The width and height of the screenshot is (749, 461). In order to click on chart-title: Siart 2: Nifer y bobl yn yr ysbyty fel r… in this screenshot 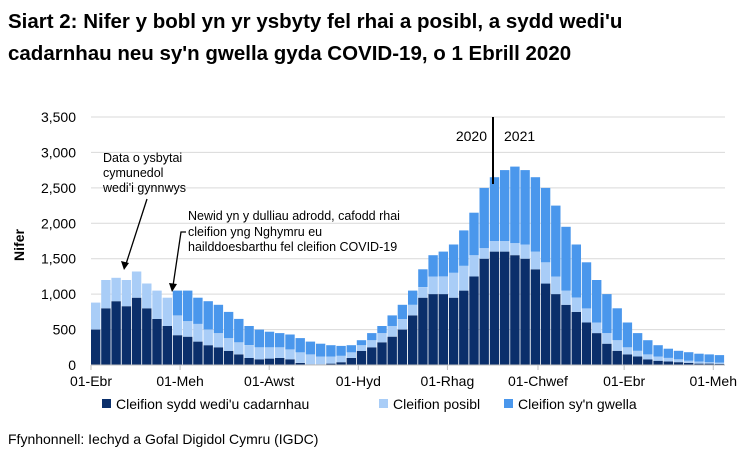, I will do `click(315, 37)`.